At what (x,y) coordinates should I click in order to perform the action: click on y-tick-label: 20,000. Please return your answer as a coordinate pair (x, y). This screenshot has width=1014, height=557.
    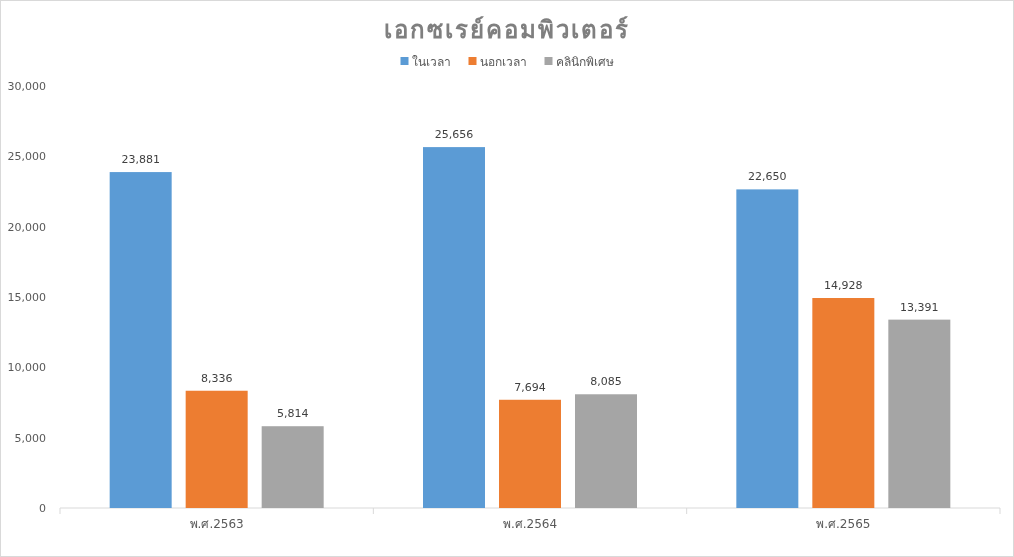
    Looking at the image, I should click on (26, 227).